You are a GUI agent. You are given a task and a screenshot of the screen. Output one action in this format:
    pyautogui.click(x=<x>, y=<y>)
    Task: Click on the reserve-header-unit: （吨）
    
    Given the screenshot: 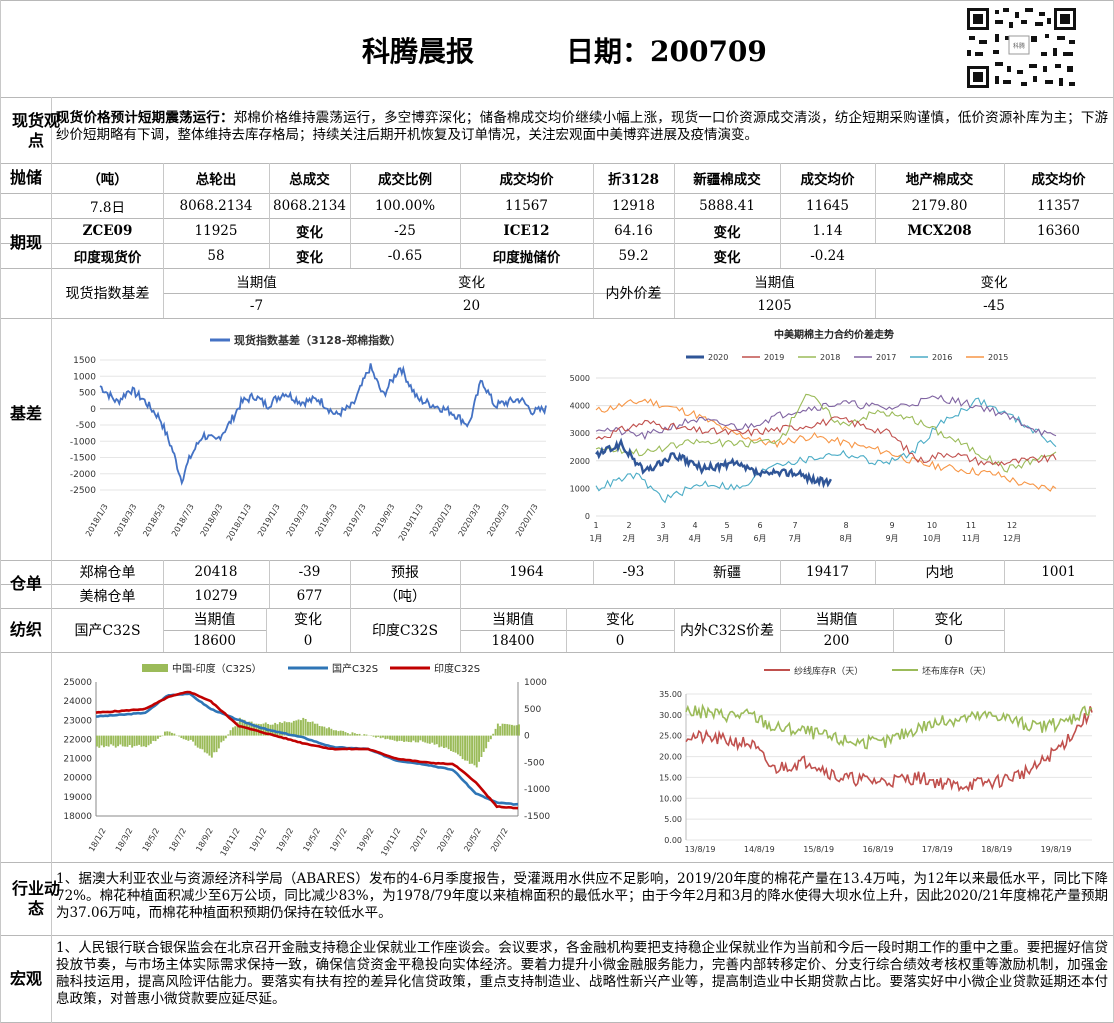 What is the action you would take?
    pyautogui.click(x=107, y=180)
    